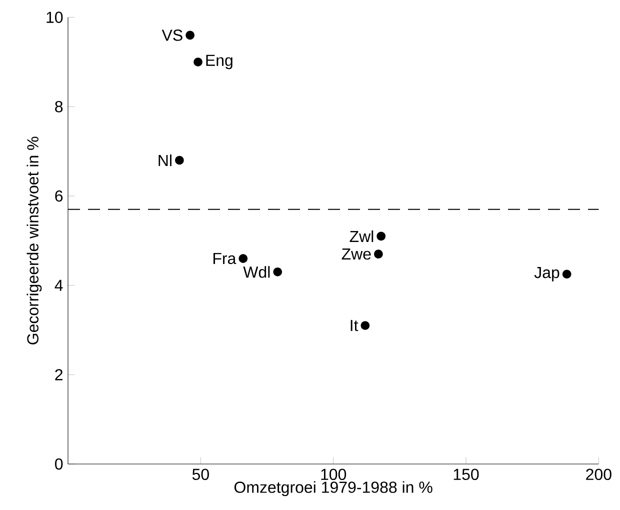 This screenshot has height=510, width=620. What do you see at coordinates (58, 374) in the screenshot?
I see `y-tick-label: 2` at bounding box center [58, 374].